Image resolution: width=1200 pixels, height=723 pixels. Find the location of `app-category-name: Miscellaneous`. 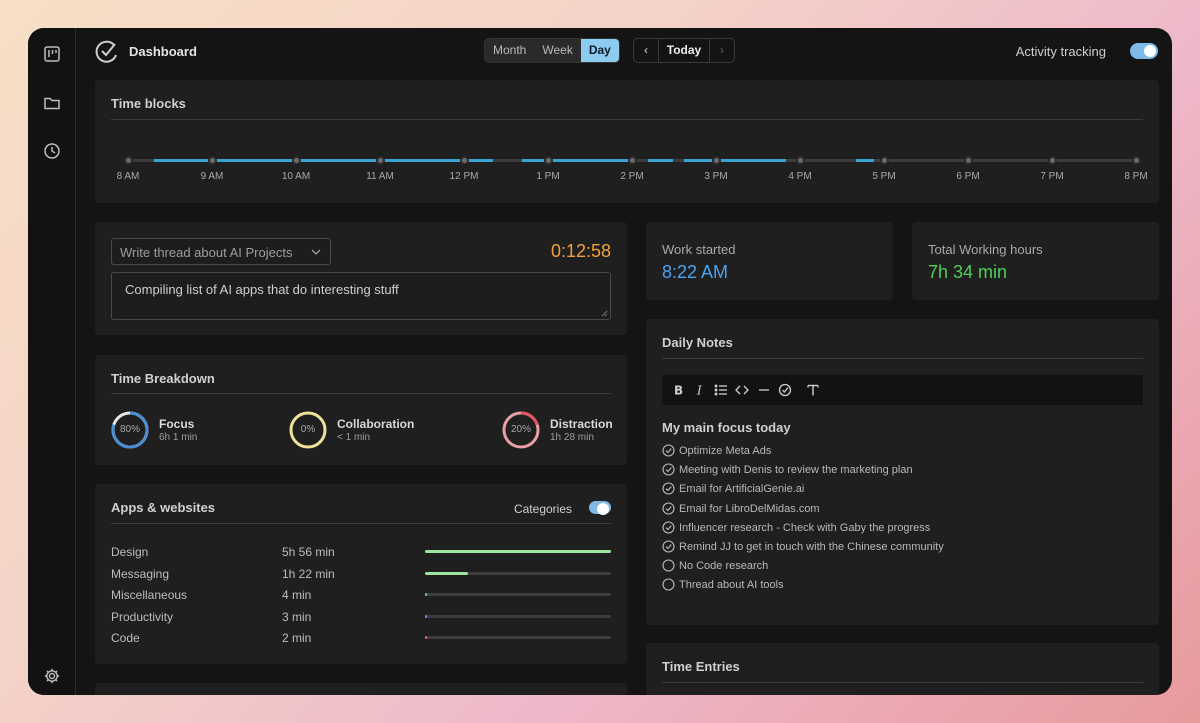

app-category-name: Miscellaneous is located at coordinates (149, 595).